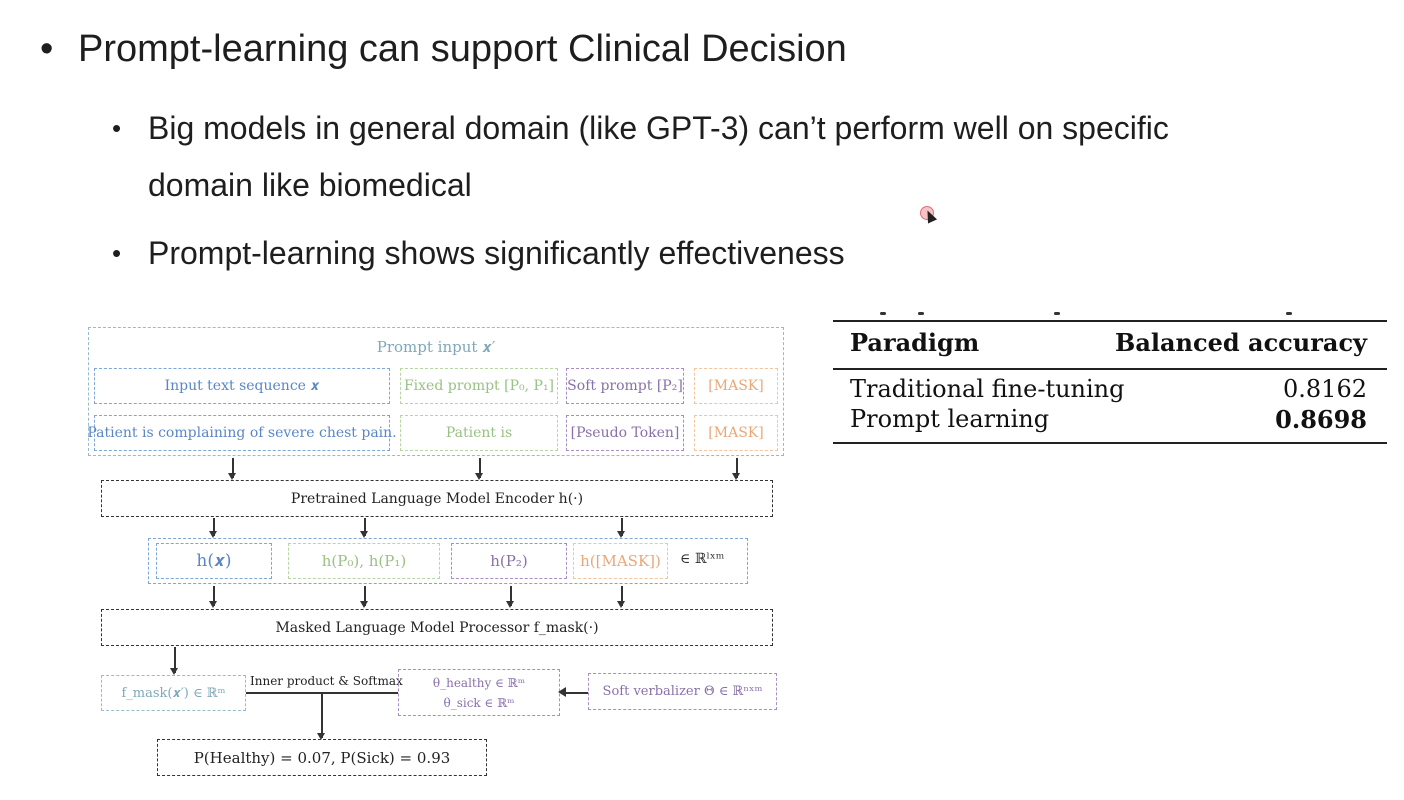 Image resolution: width=1404 pixels, height=800 pixels. I want to click on theta-box: θ_healthy ∈ ℝᵐ θ_sick ∈ ℝᵐ, so click(479, 692).